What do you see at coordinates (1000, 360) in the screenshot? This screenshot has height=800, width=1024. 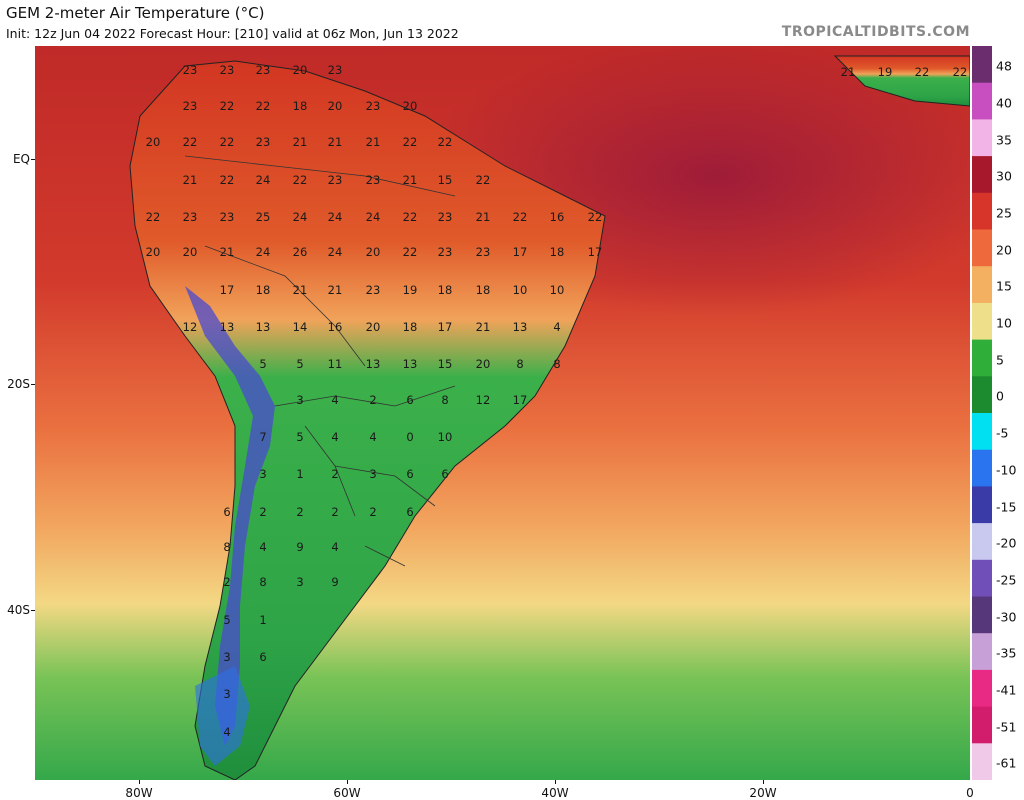 I see `colorbar-label: 5` at bounding box center [1000, 360].